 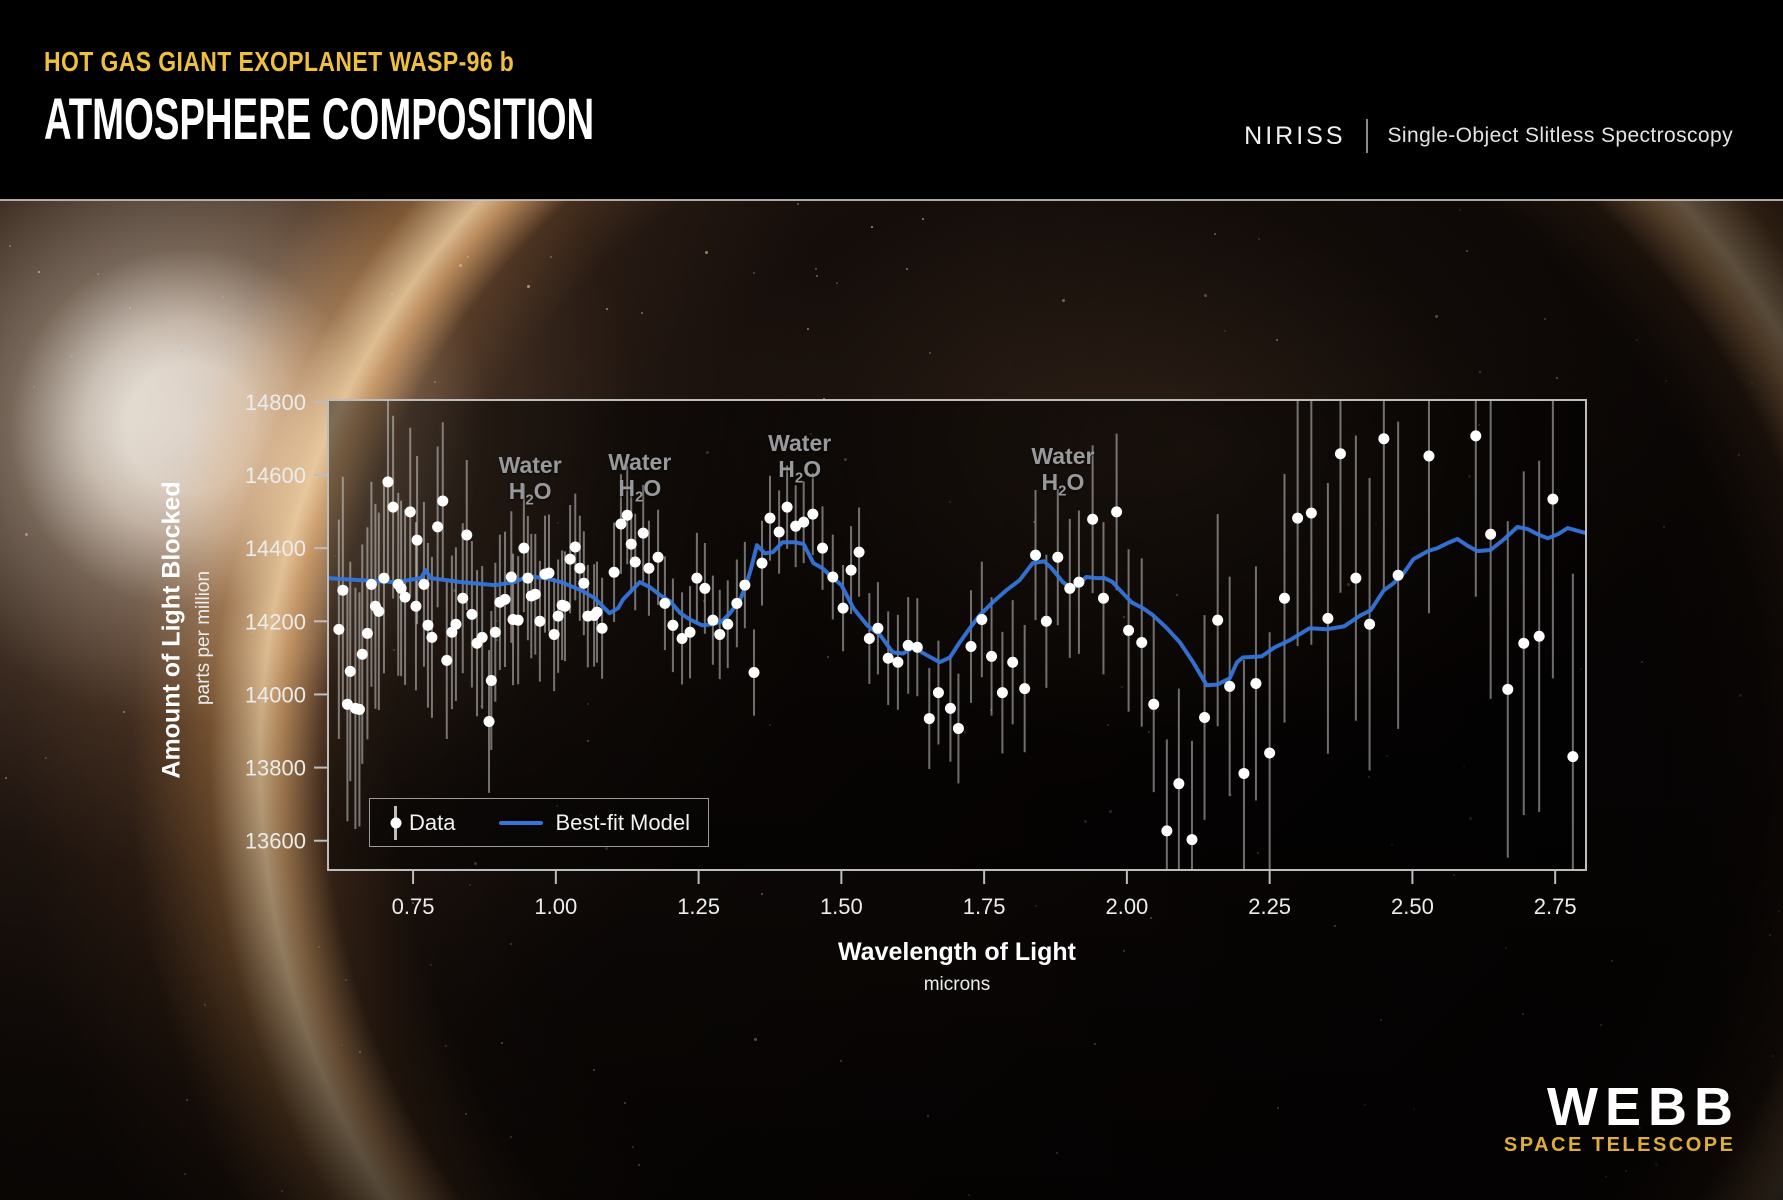 I want to click on webb-logo-name: WEBB, so click(x=1643, y=1107).